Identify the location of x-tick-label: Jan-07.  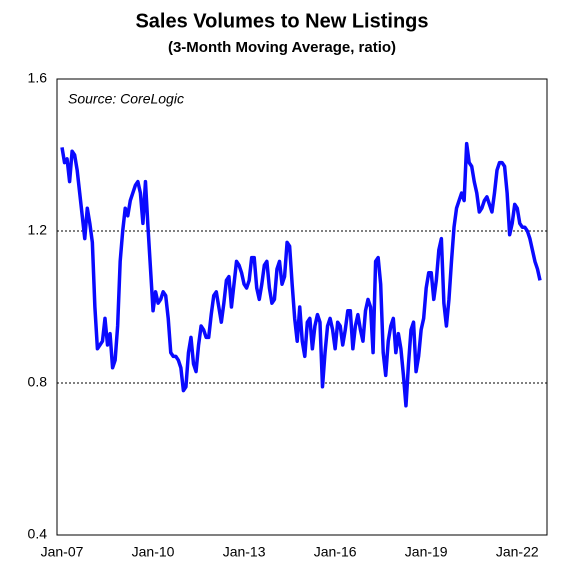
(62, 552).